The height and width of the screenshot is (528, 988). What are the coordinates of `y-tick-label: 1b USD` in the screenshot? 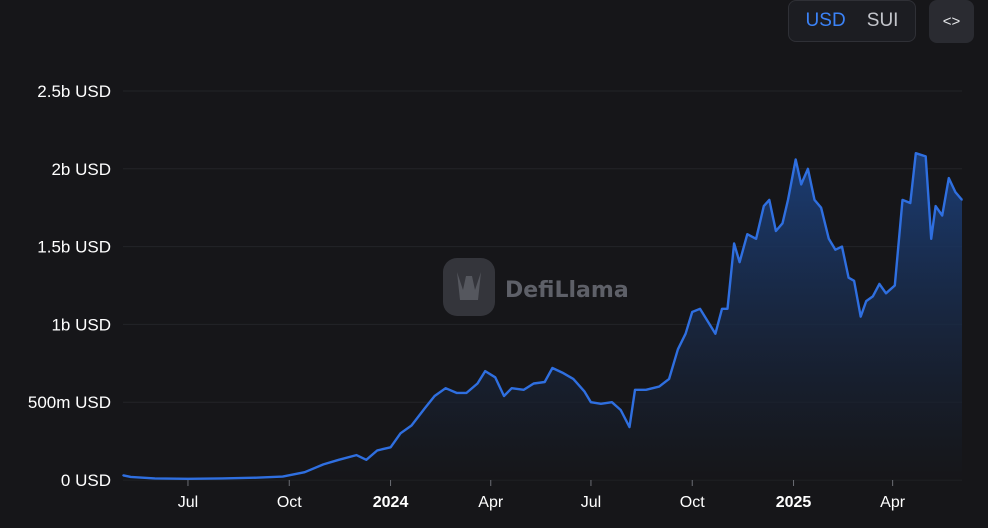 It's located at (81, 324).